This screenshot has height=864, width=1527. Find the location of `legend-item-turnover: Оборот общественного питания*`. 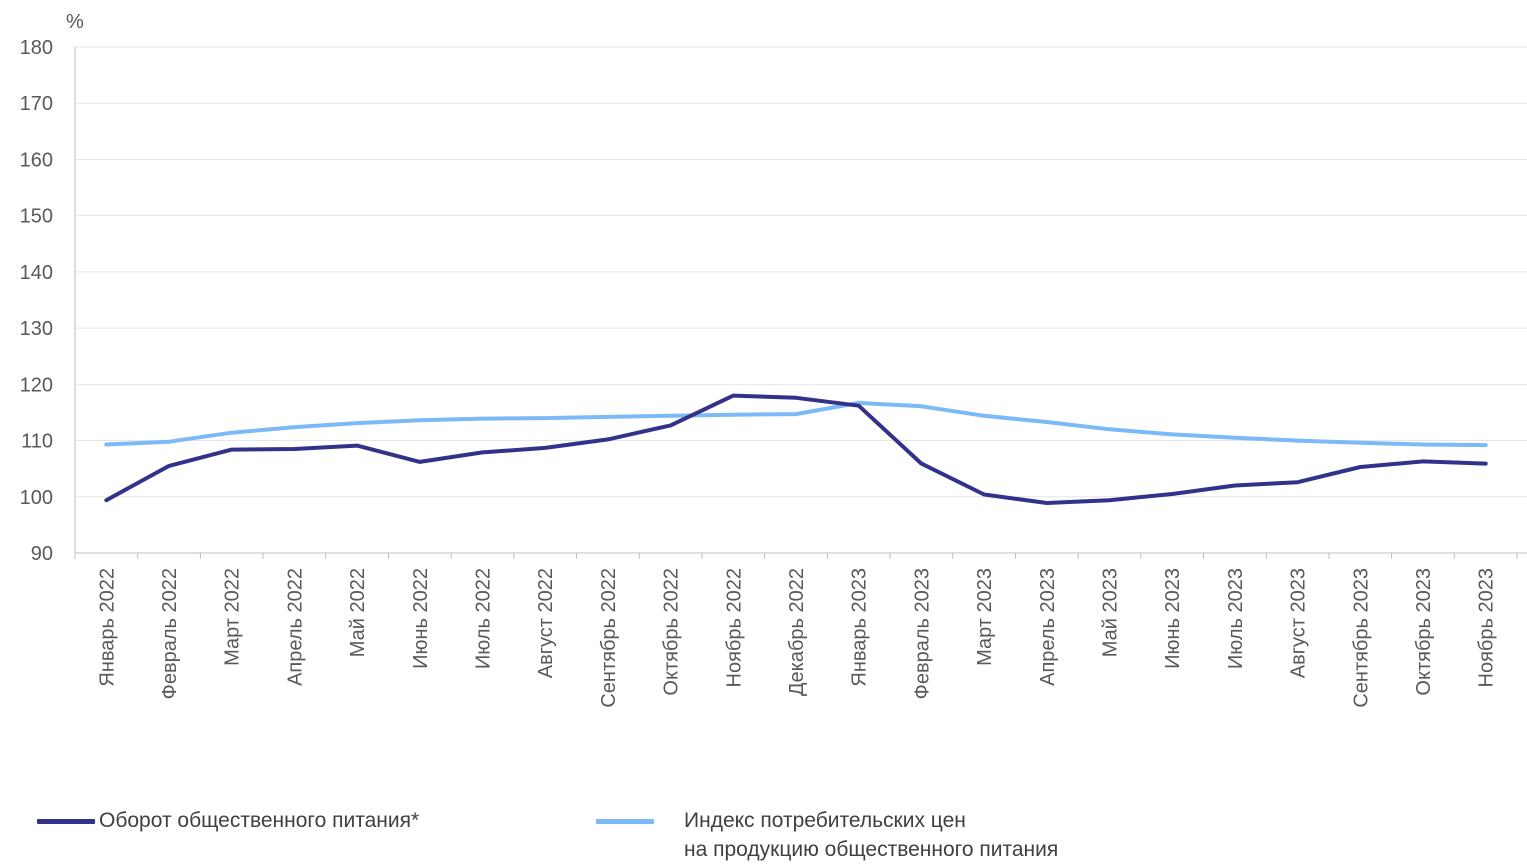

legend-item-turnover: Оборот общественного питания* is located at coordinates (228, 820).